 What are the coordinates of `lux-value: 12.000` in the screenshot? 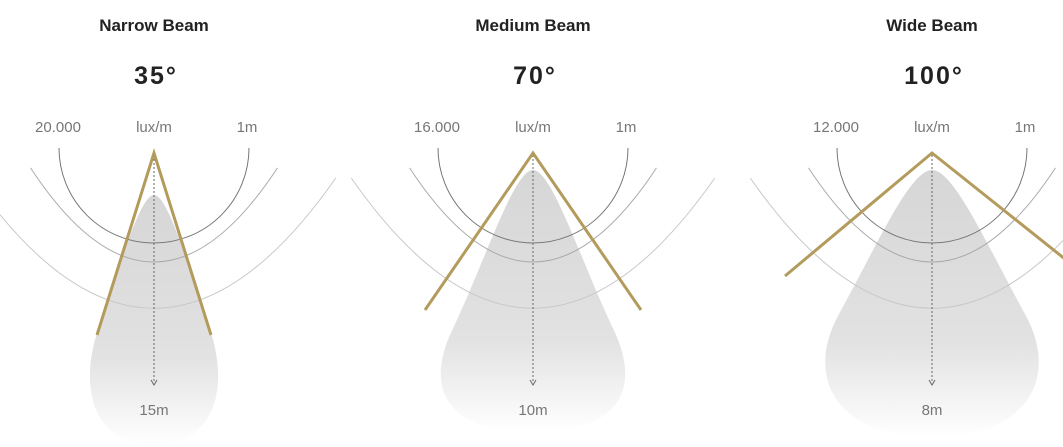 It's located at (836, 127).